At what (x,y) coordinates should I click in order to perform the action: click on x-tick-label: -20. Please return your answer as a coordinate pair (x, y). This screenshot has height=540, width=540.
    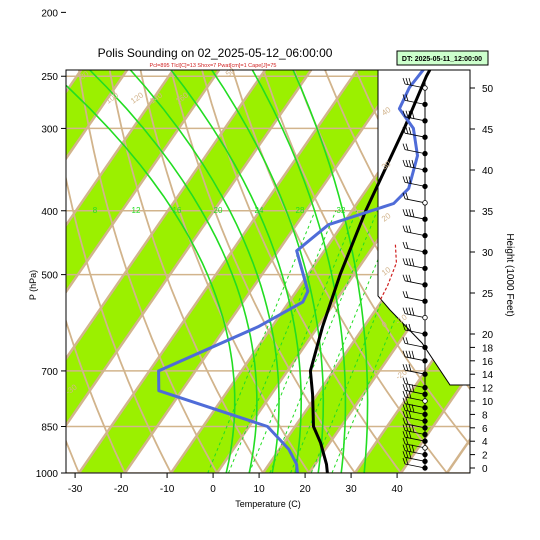
    Looking at the image, I should click on (121, 489).